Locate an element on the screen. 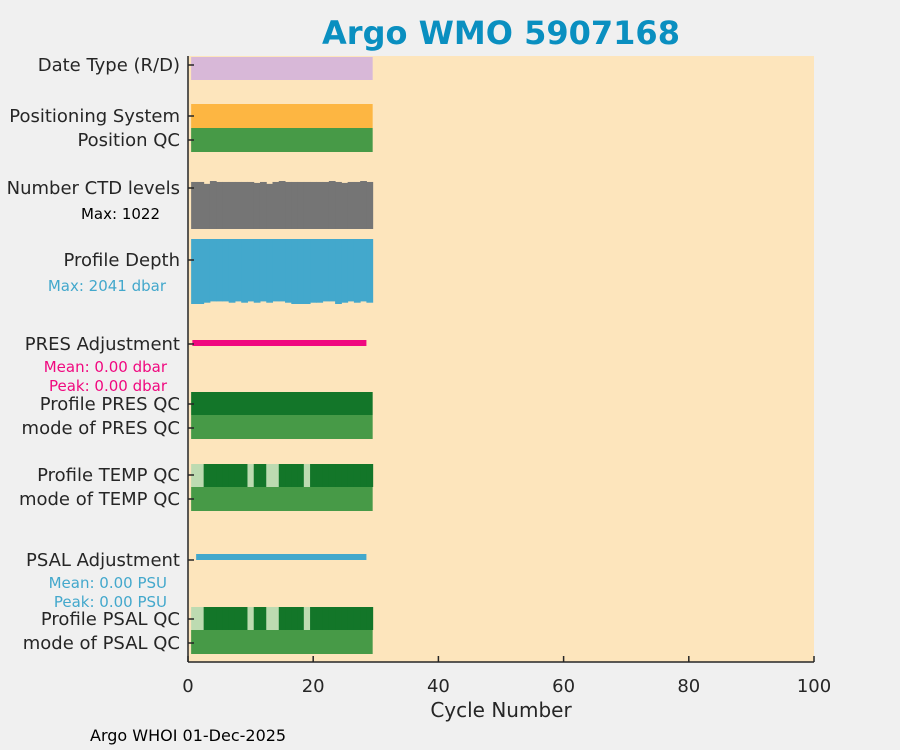 The width and height of the screenshot is (900, 750). row-label-mode-temp-qc: mode of TEMP QC is located at coordinates (99, 499).